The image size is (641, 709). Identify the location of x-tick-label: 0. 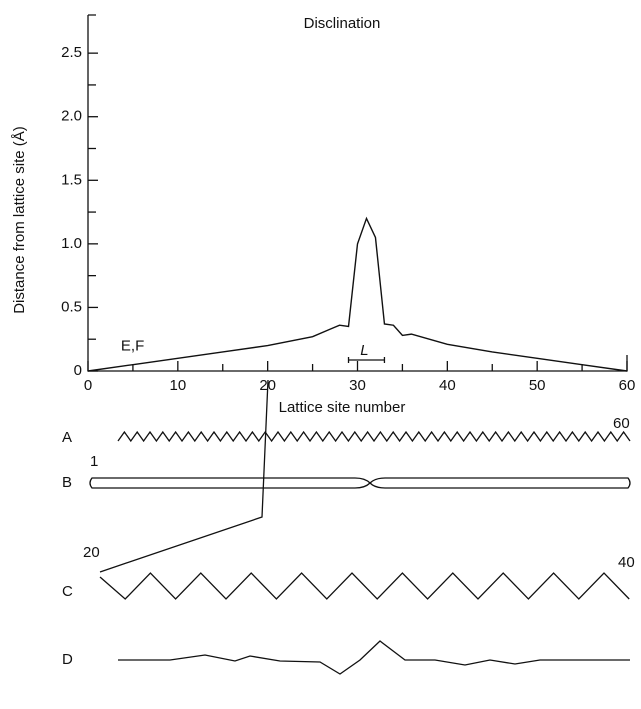
(88, 385).